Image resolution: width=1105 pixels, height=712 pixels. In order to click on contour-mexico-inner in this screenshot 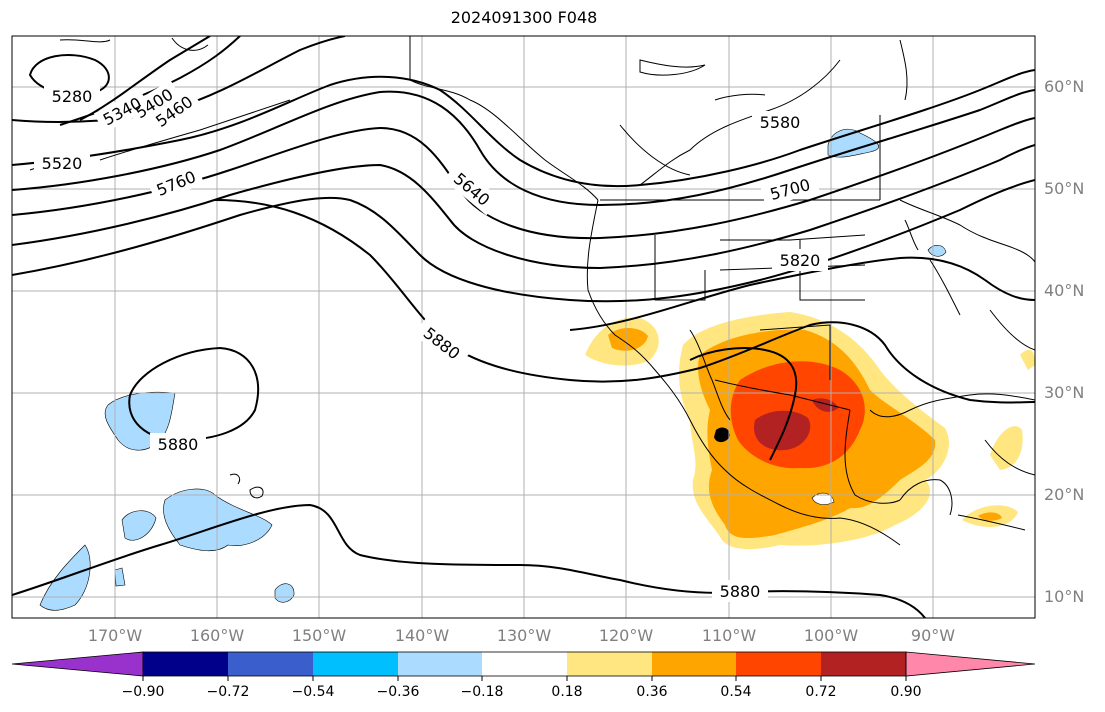, I will do `click(743, 404)`.